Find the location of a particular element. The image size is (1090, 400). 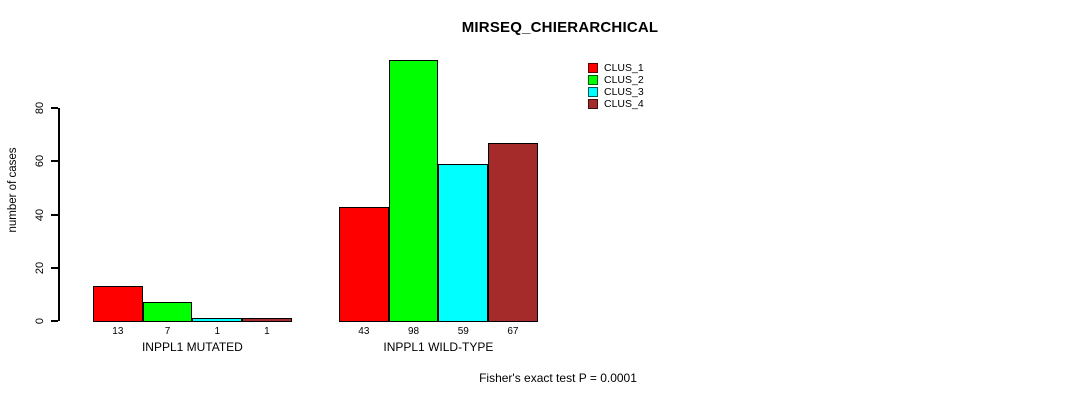

legend-label: CLUS_4 is located at coordinates (624, 104).